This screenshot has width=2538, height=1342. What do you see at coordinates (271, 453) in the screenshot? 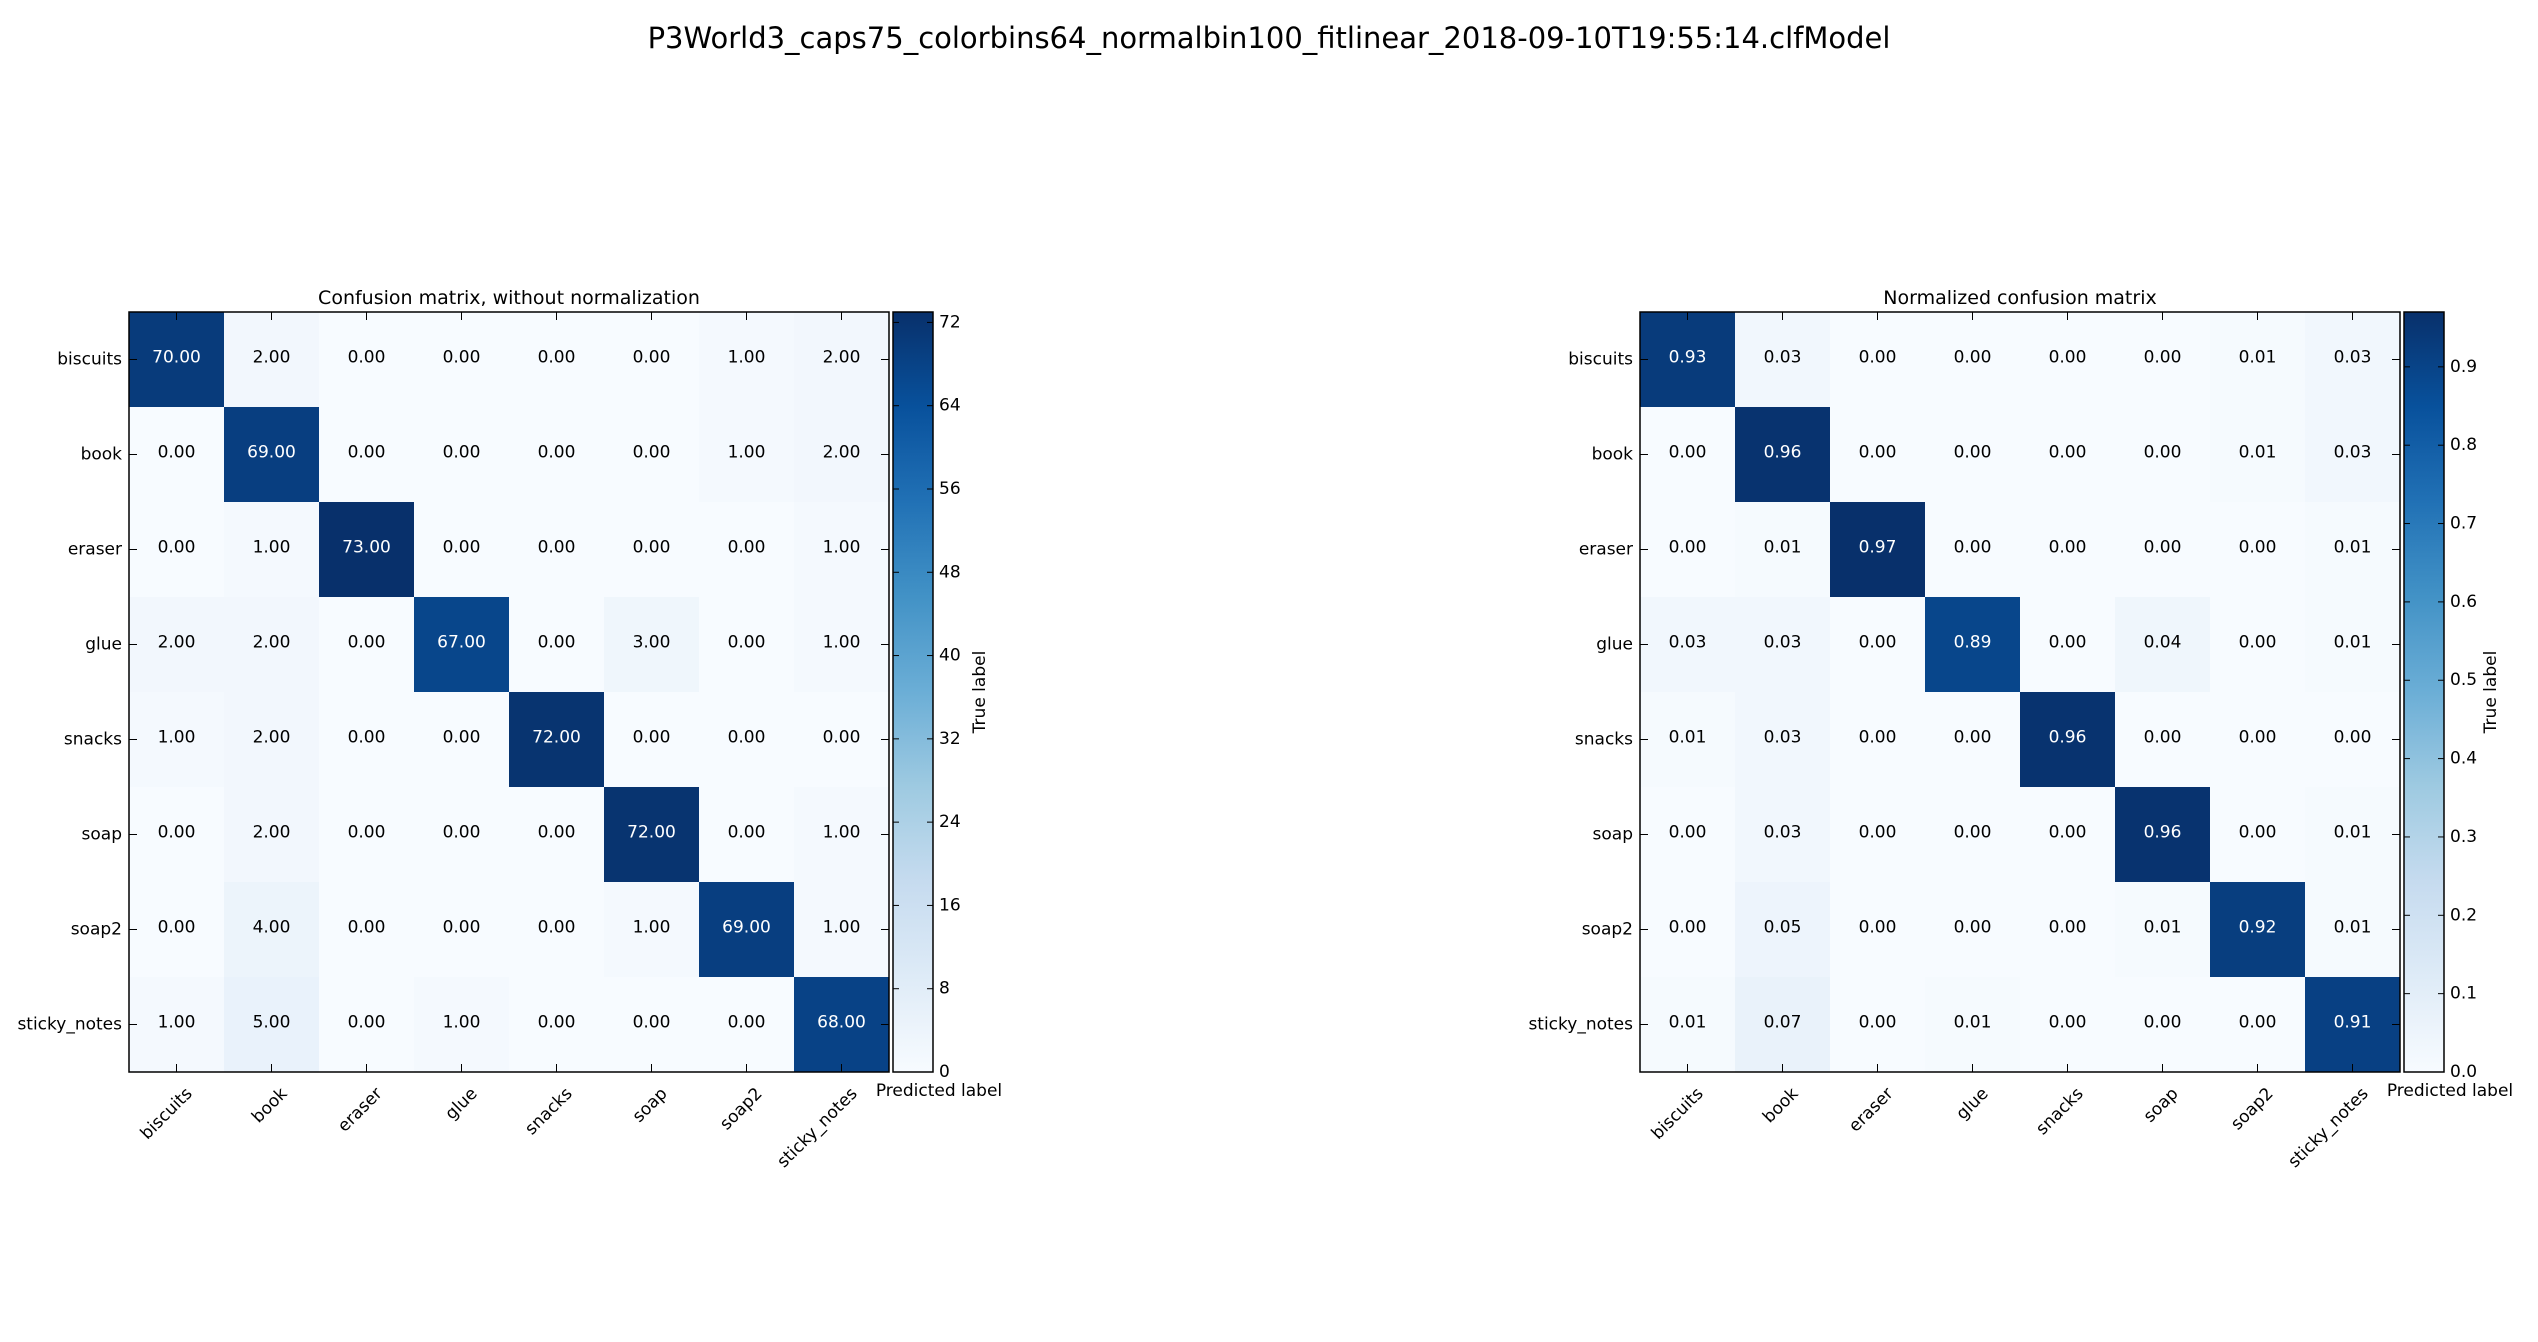
I see `cell-value-label: 69.00` at bounding box center [271, 453].